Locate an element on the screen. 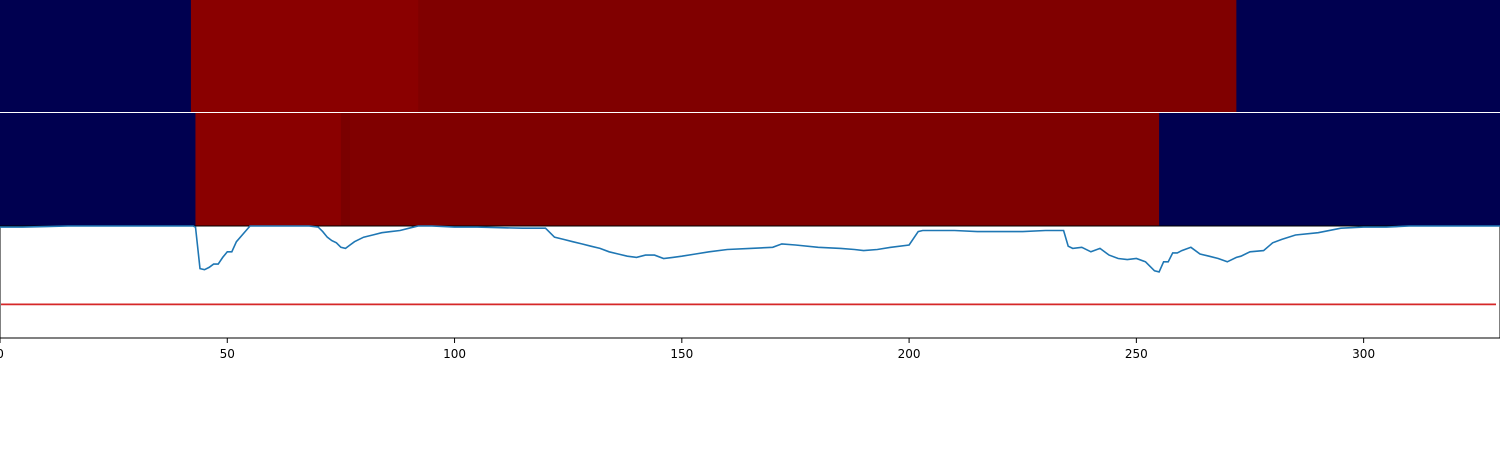  x-tick-label: 50 is located at coordinates (227, 354).